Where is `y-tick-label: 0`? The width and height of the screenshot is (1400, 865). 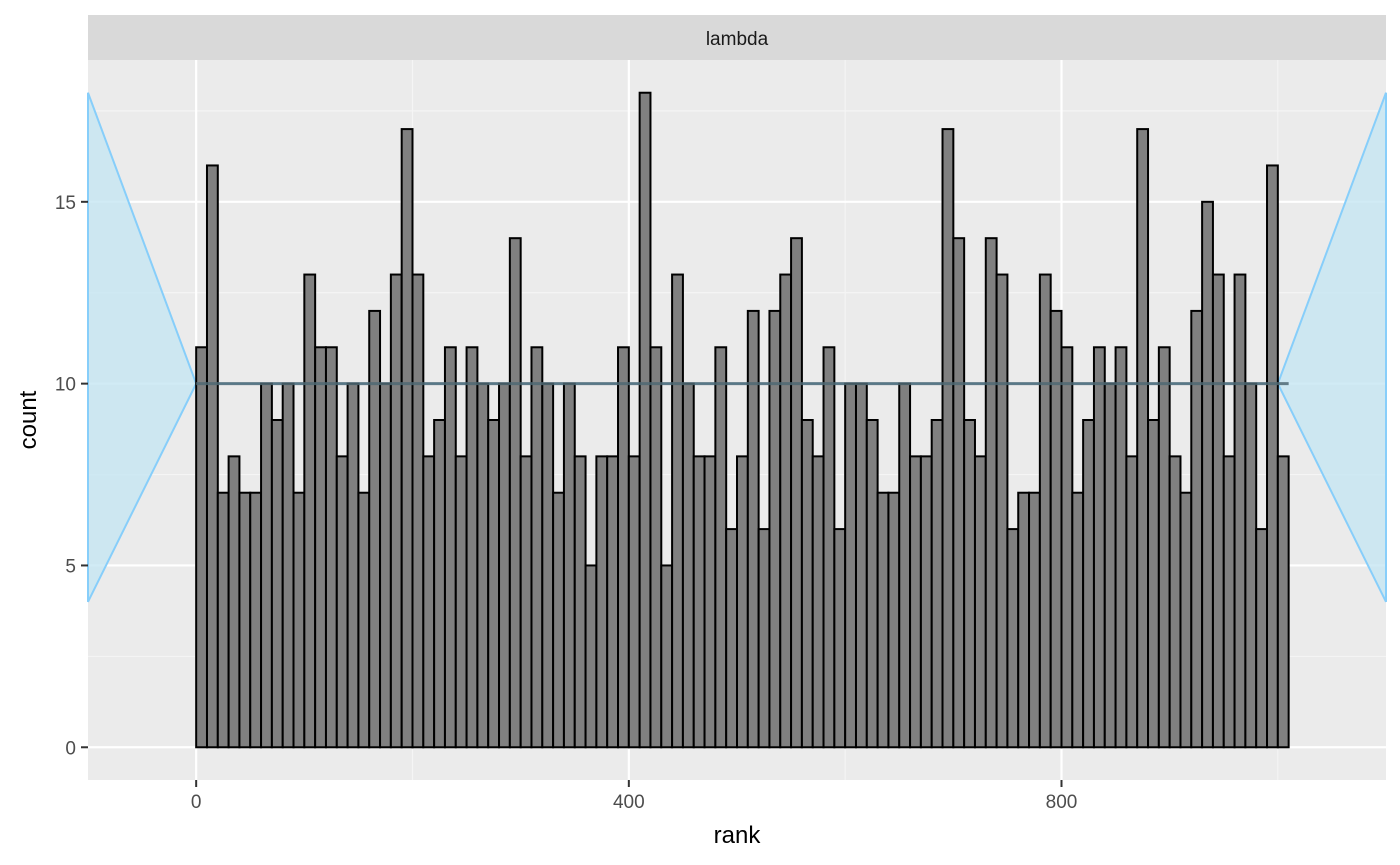
y-tick-label: 0 is located at coordinates (70, 748).